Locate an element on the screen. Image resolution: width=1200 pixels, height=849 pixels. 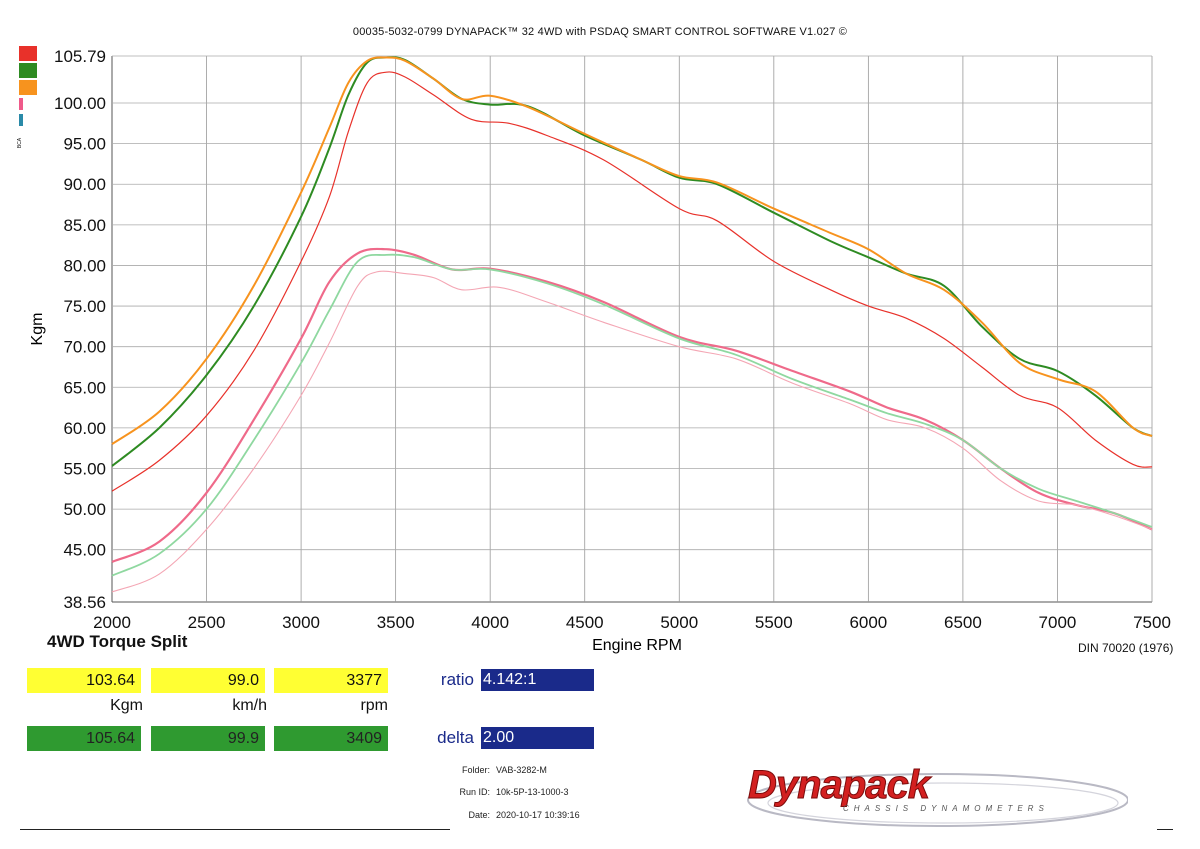
x-tick-label: 6000 is located at coordinates (868, 622).